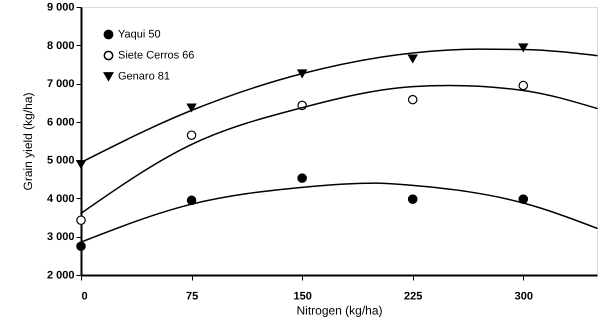 The width and height of the screenshot is (599, 330). What do you see at coordinates (60, 122) in the screenshot?
I see `y-tick-label: 6 000` at bounding box center [60, 122].